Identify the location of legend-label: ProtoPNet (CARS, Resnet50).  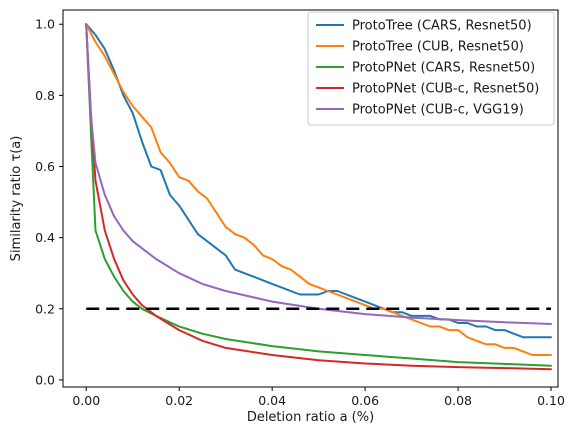
(443, 68).